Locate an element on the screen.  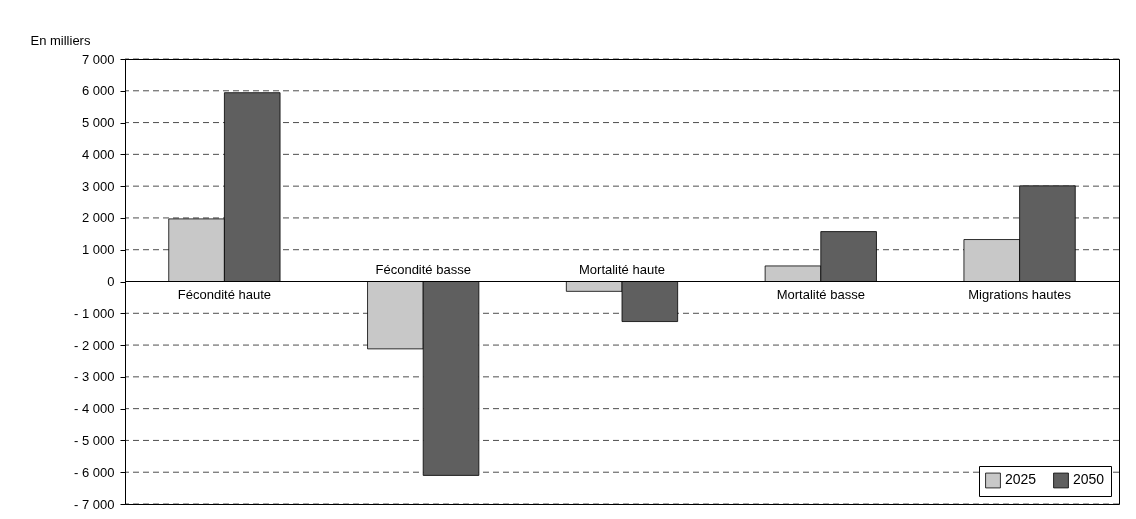
y-axis-title: En milliers is located at coordinates (60, 40).